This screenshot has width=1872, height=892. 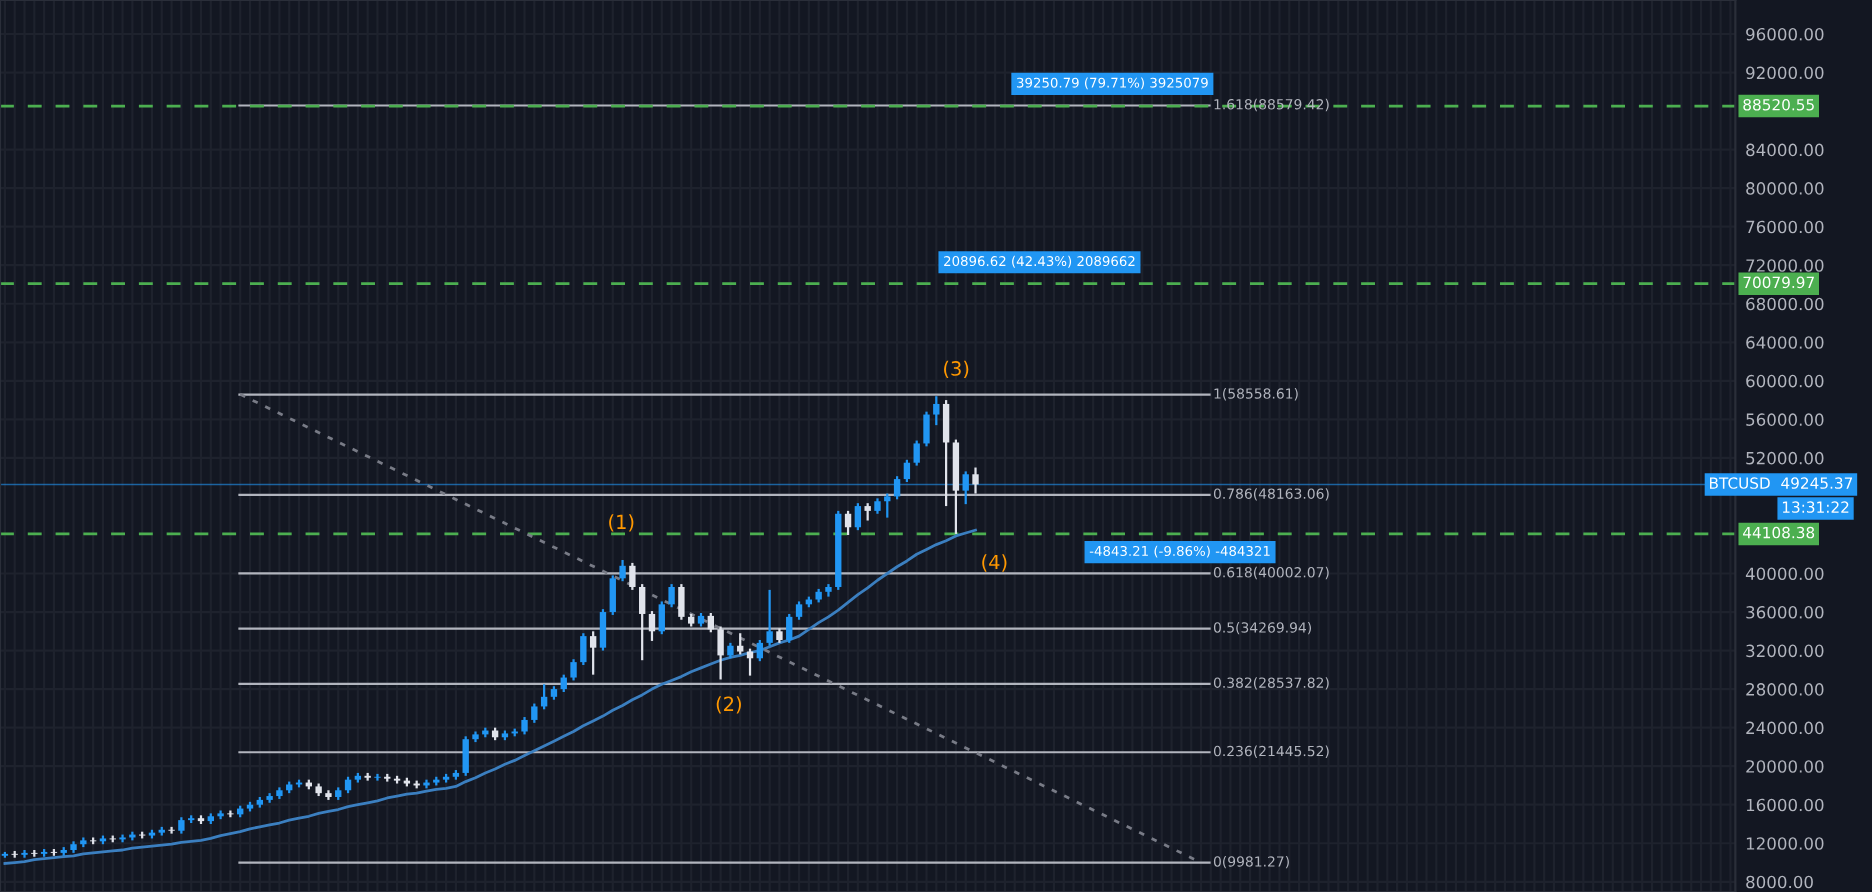 What do you see at coordinates (1779, 882) in the screenshot?
I see `y-tick-label: 8000.00` at bounding box center [1779, 882].